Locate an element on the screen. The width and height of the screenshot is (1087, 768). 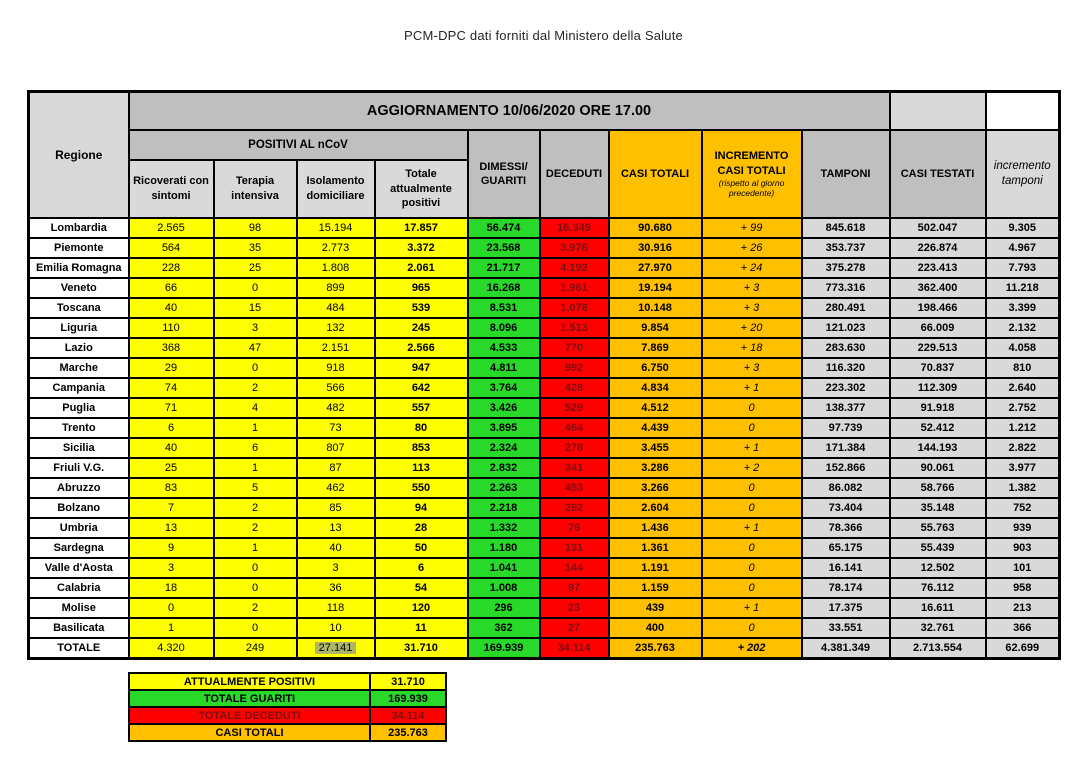
col-header-tamponi: TAMPONI is located at coordinates (845, 174).